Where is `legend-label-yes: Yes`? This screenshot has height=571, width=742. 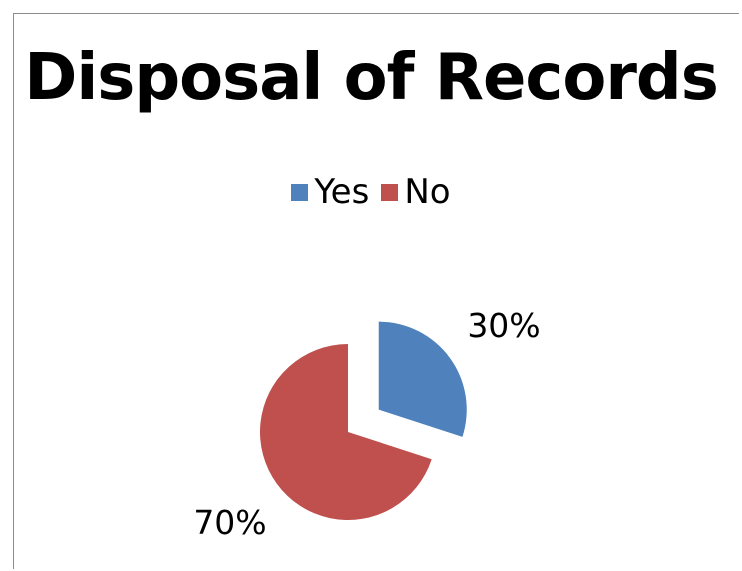 legend-label-yes: Yes is located at coordinates (342, 192).